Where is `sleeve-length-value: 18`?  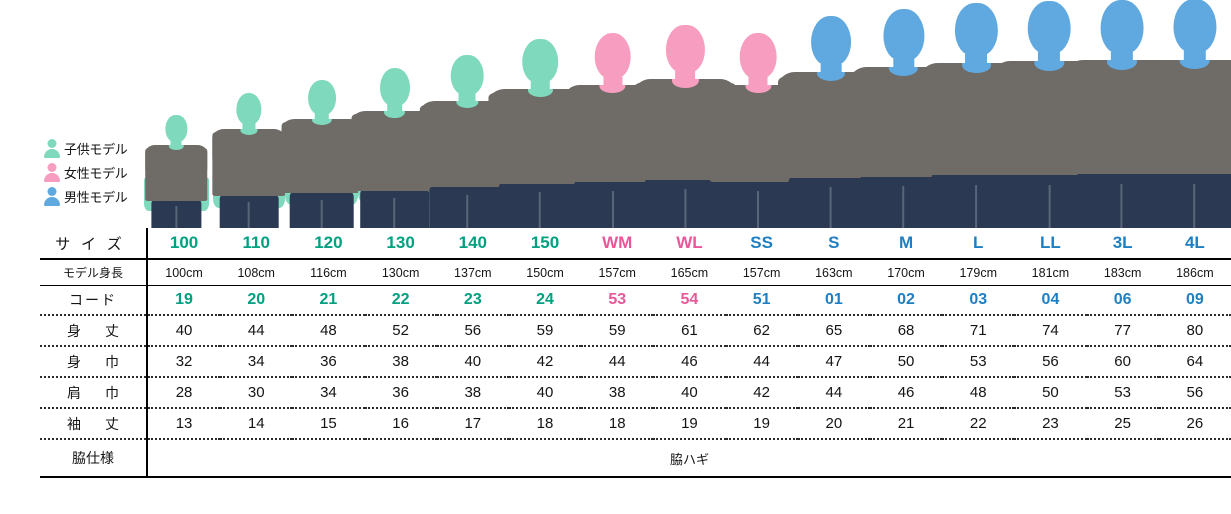 sleeve-length-value: 18 is located at coordinates (545, 424).